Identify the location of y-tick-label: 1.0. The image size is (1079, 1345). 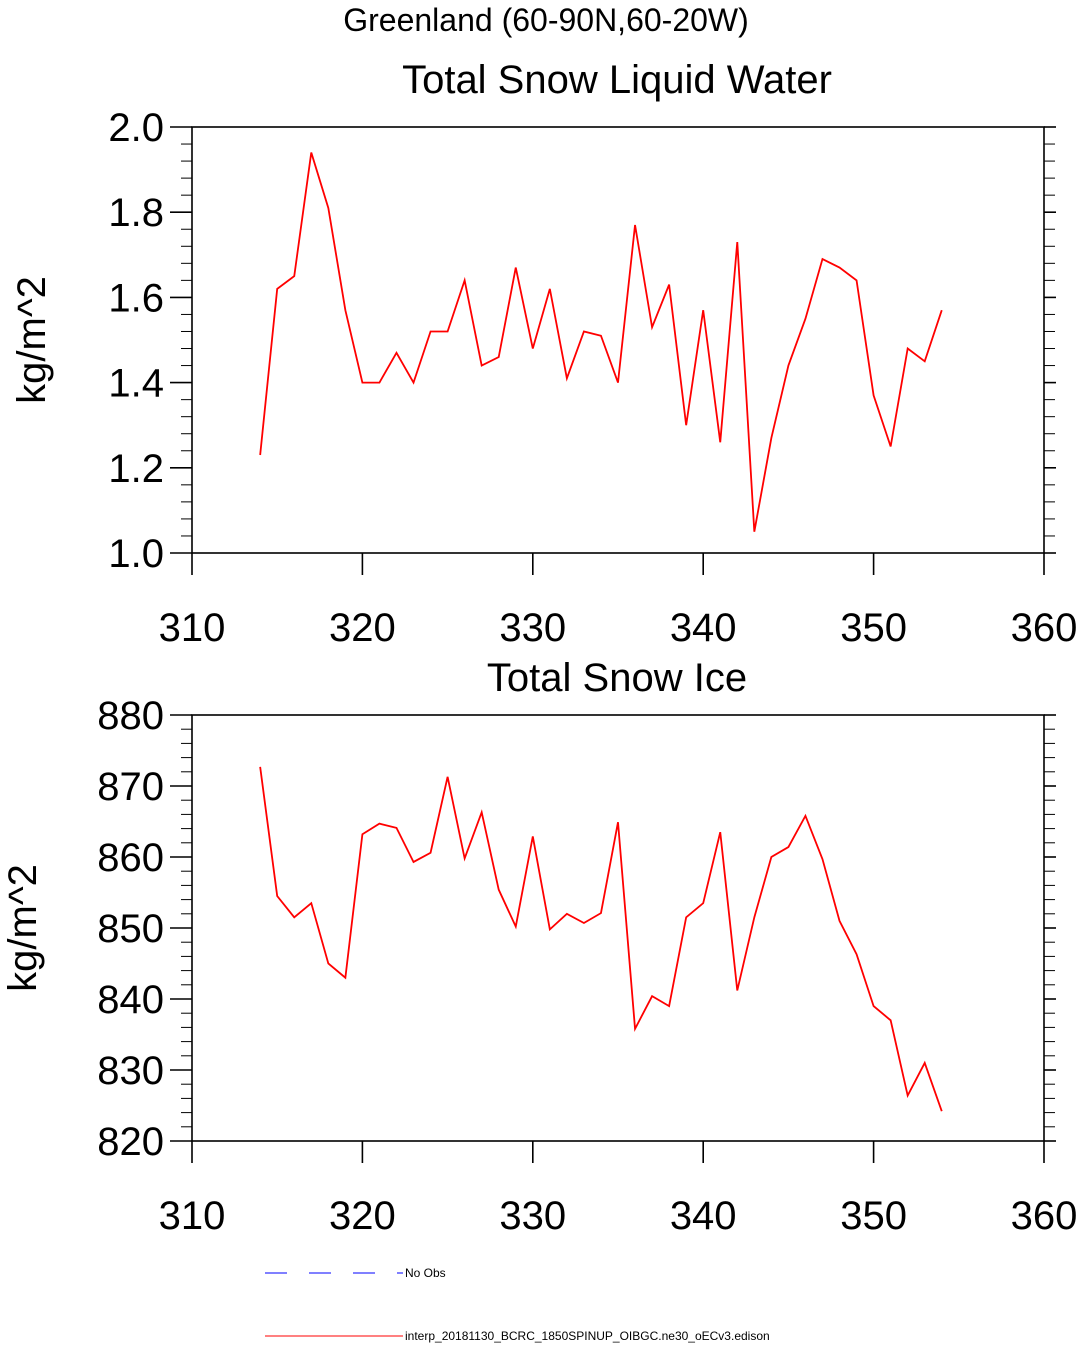
(136, 554).